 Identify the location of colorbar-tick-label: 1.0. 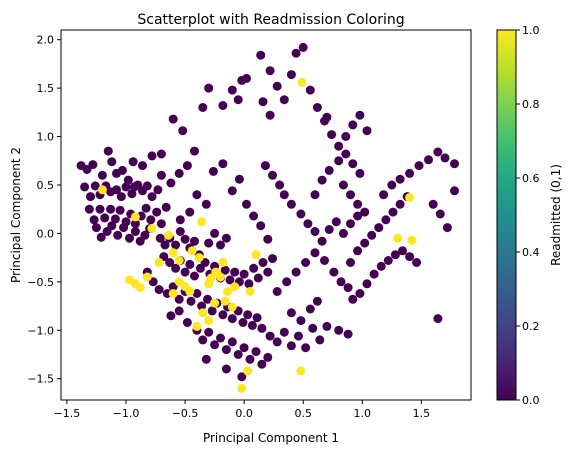
(531, 30).